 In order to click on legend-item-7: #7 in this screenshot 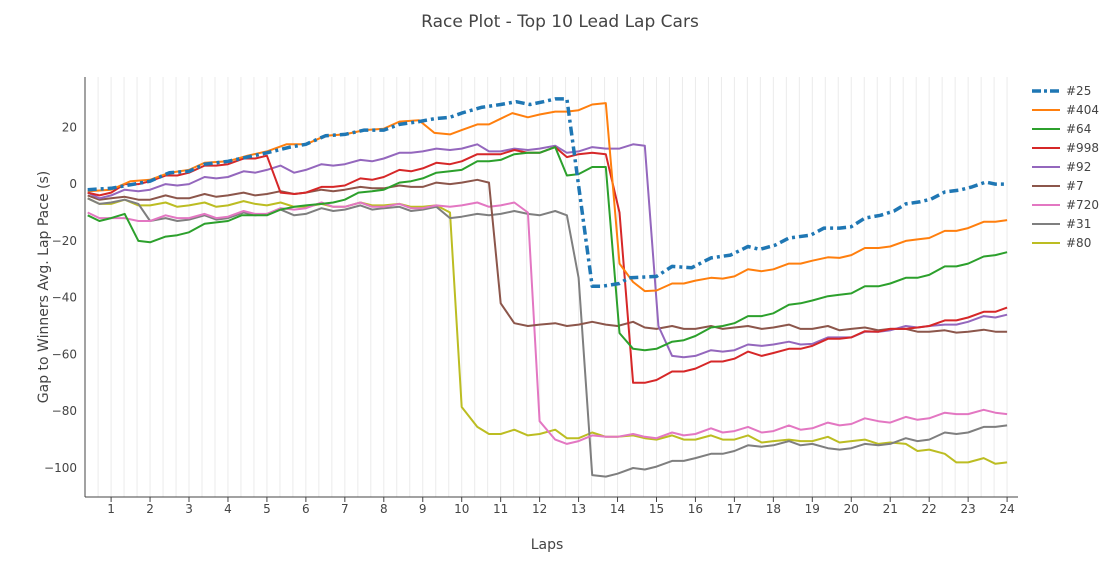, I will do `click(1058, 186)`.